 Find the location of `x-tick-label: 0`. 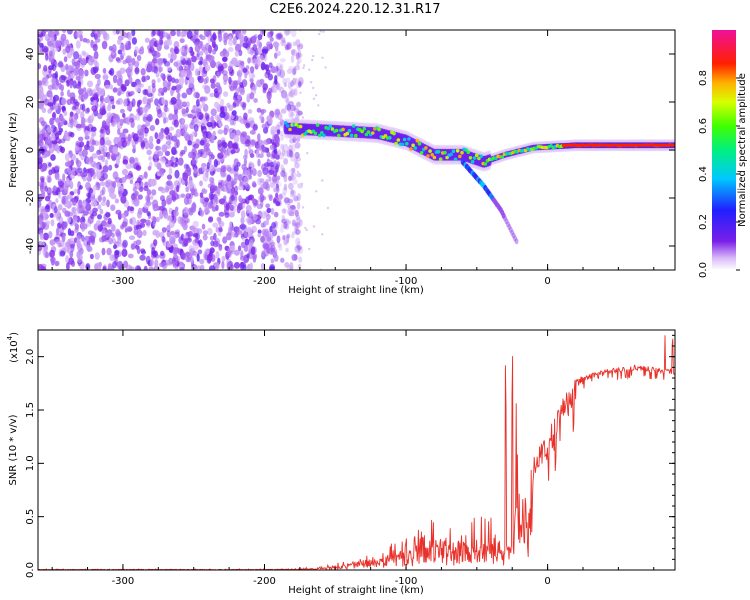

x-tick-label: 0 is located at coordinates (547, 281).